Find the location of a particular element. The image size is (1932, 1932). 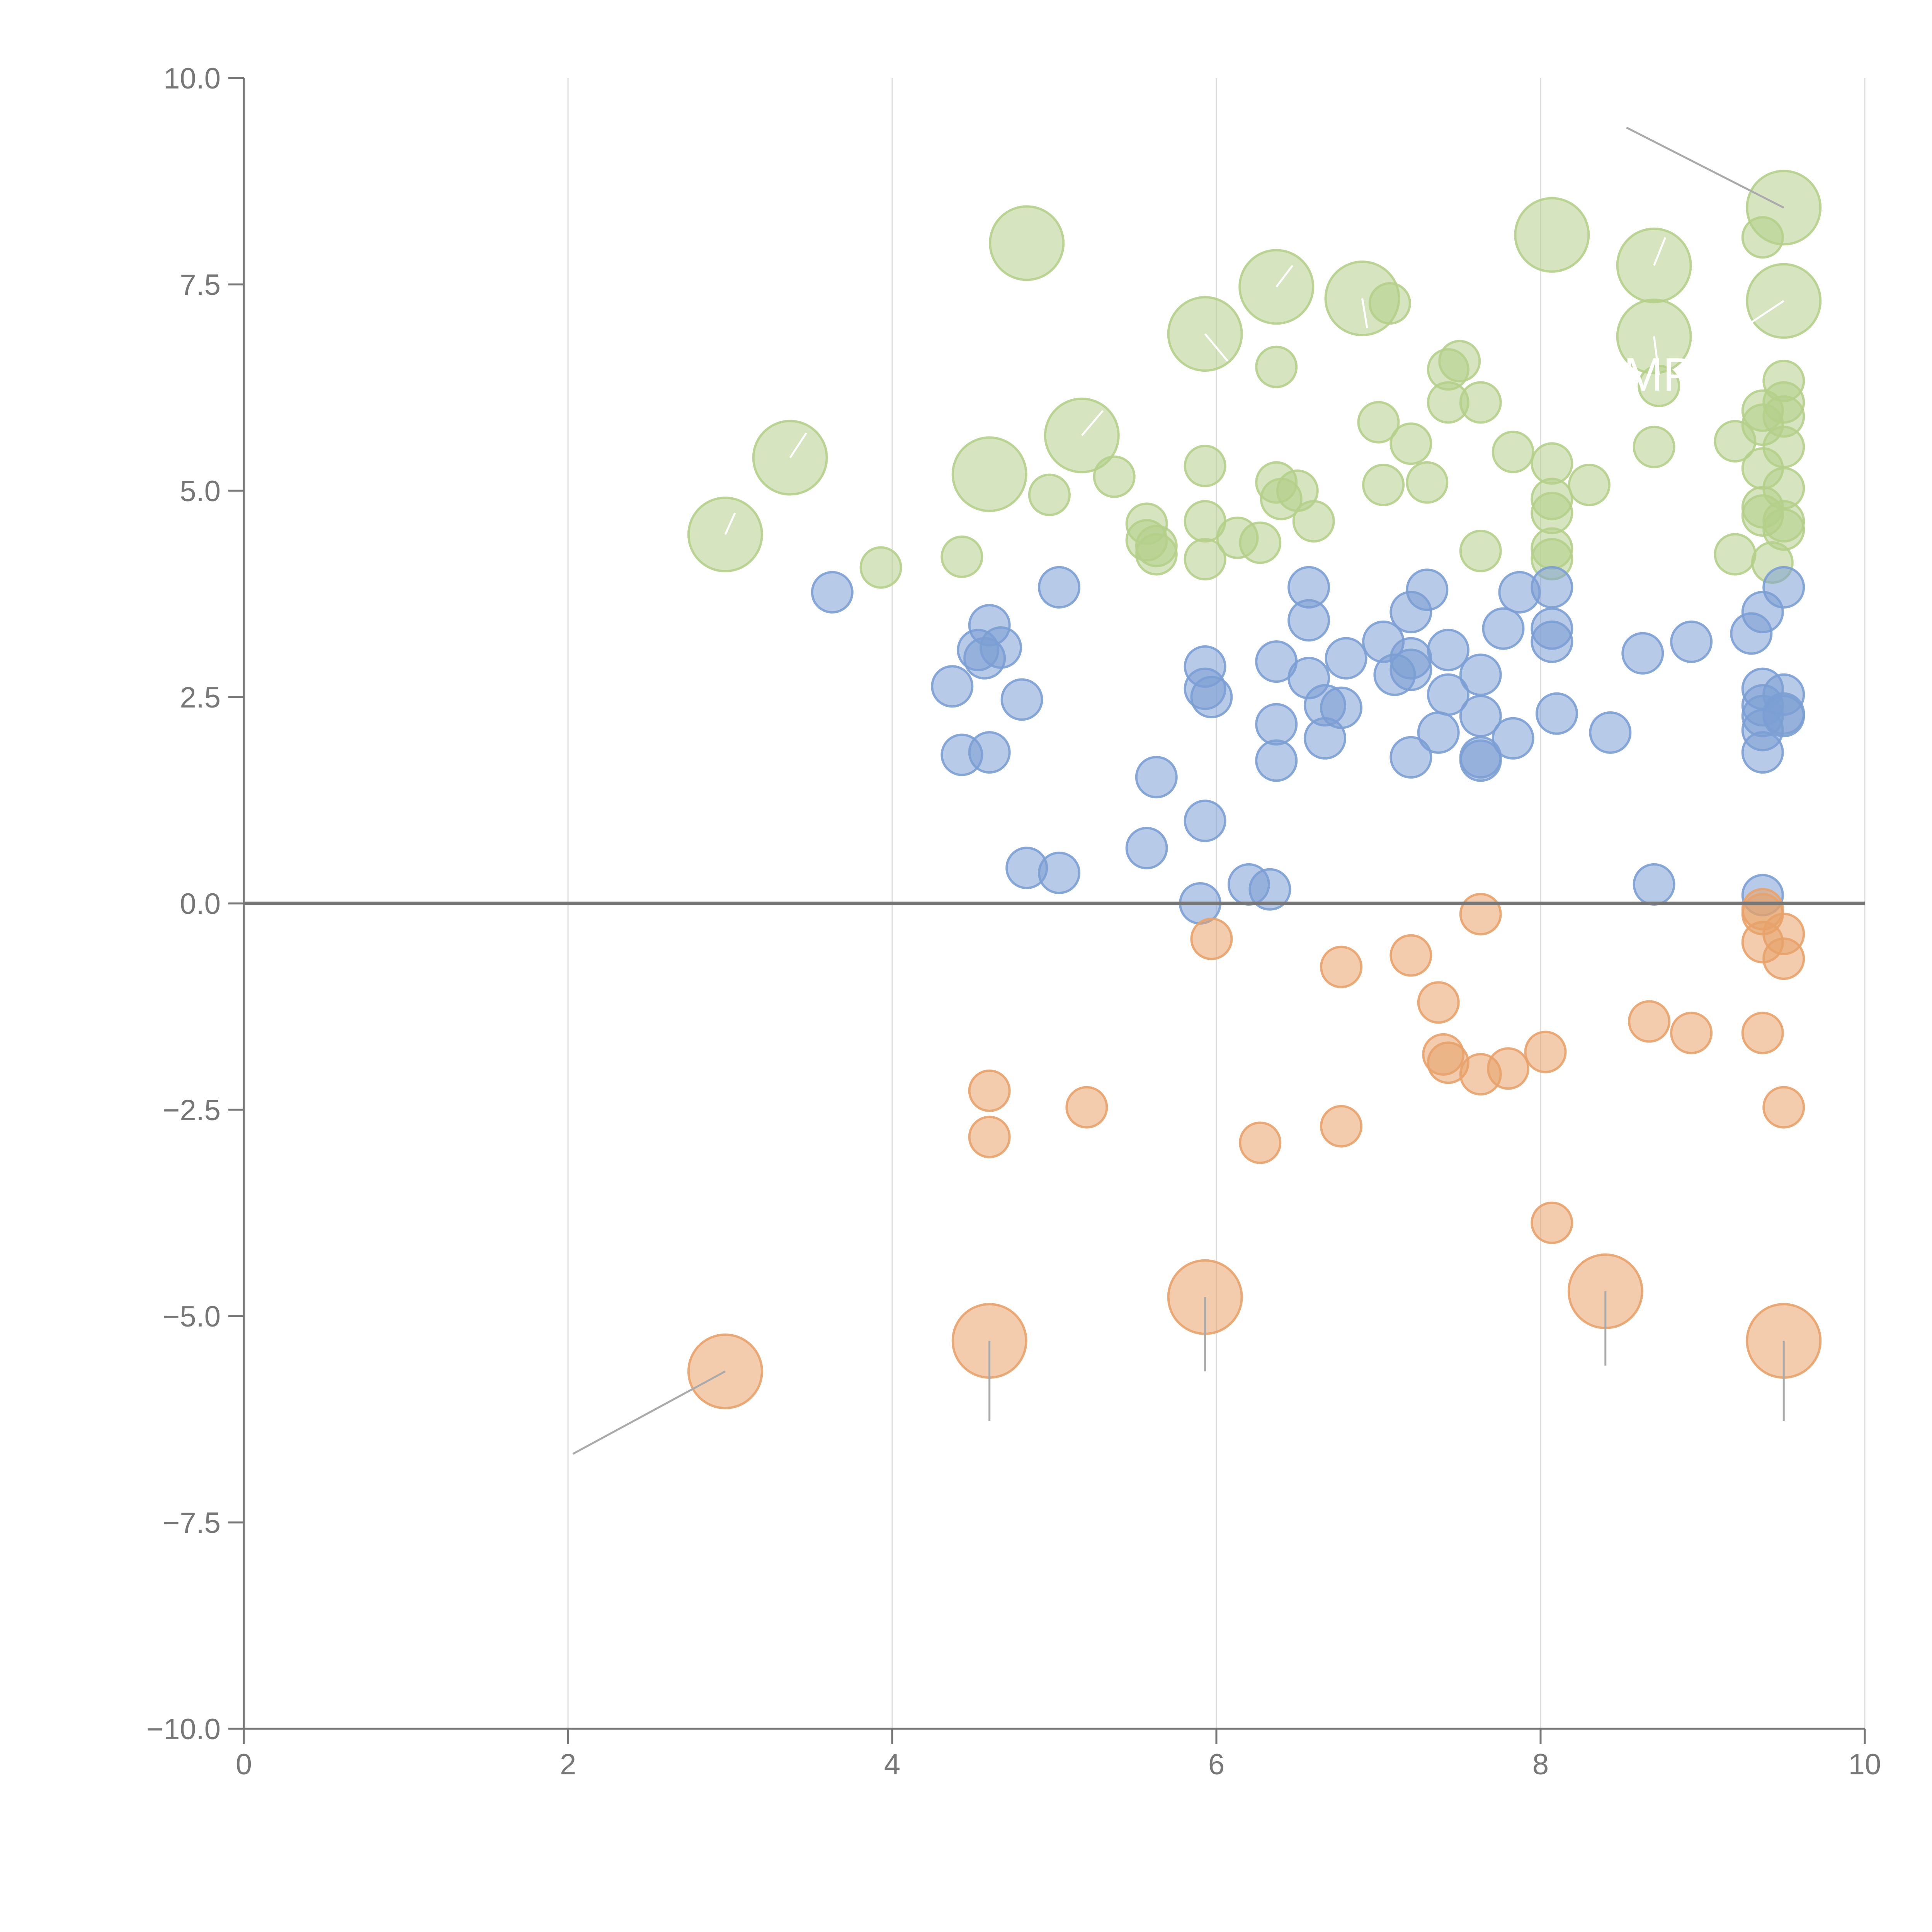

y-tick-label: −10.0 is located at coordinates (184, 1729).